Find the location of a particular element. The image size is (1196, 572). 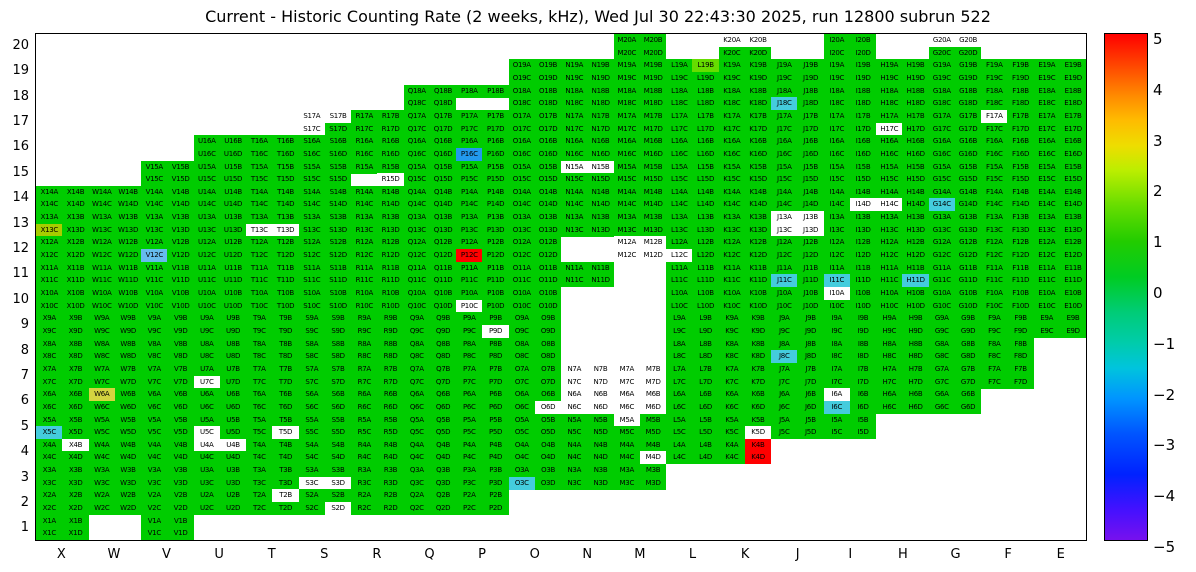

heatmap-cell: F16C is located at coordinates (994, 154).